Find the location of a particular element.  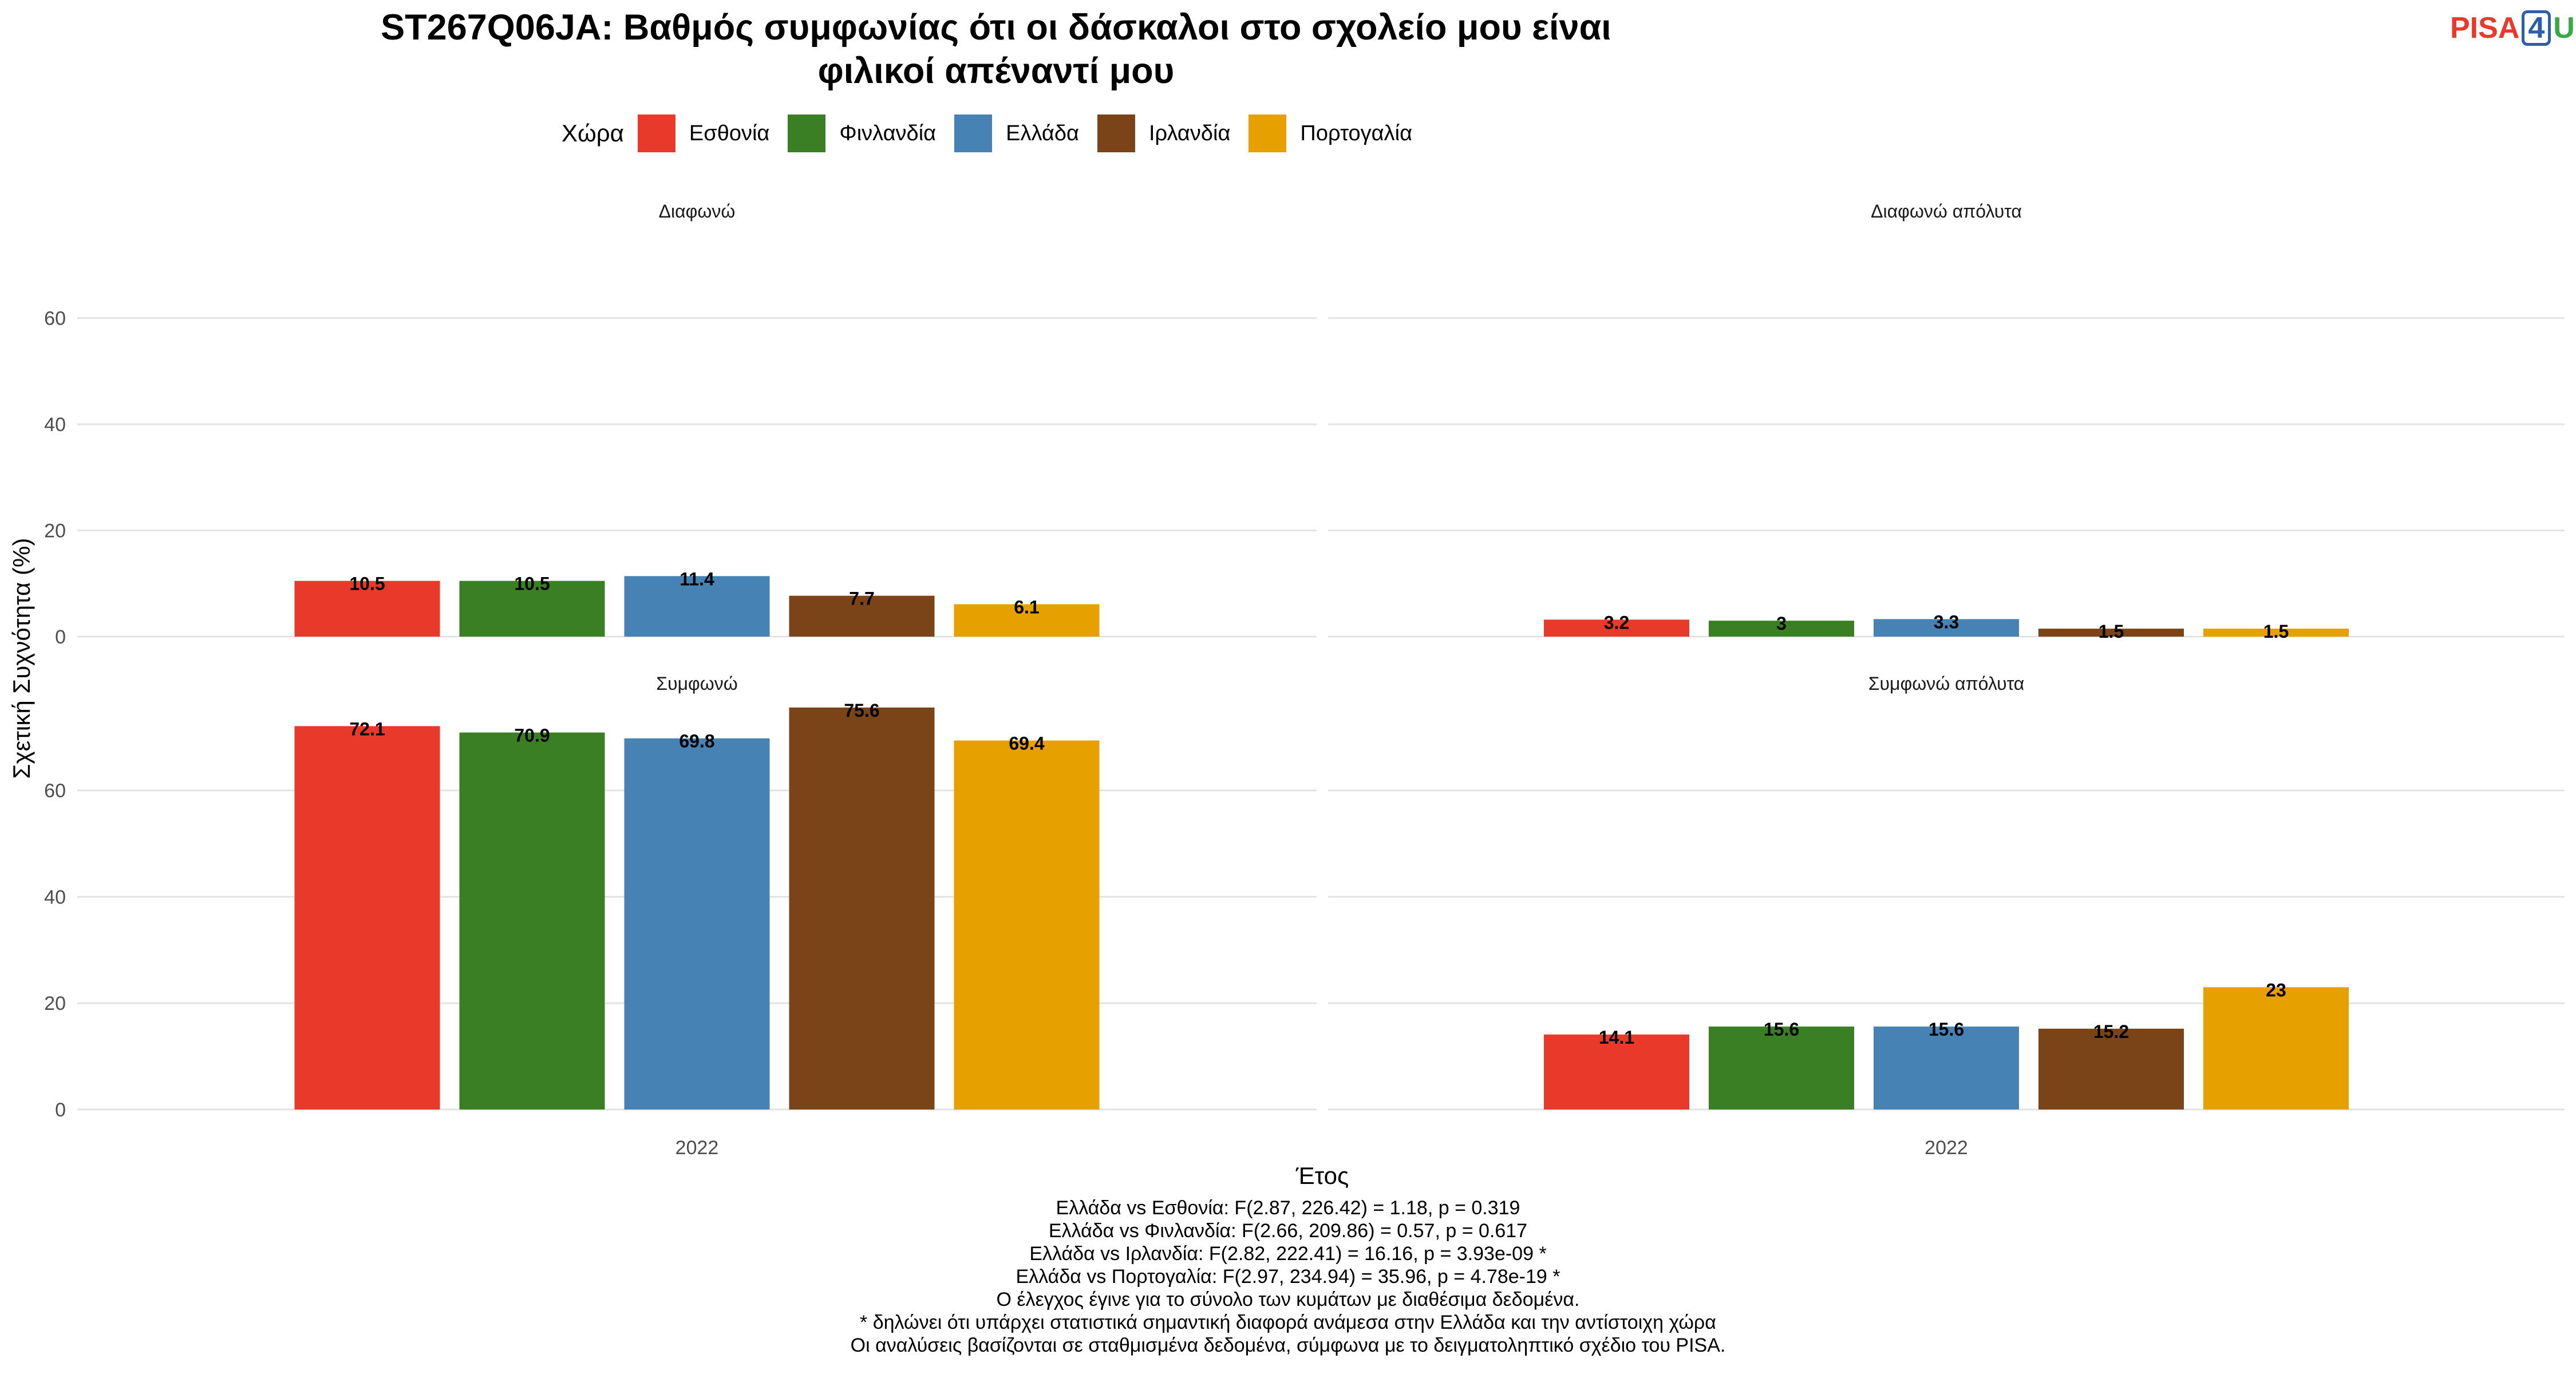

pisa4u-logo: PISA 4 U is located at coordinates (2512, 28).